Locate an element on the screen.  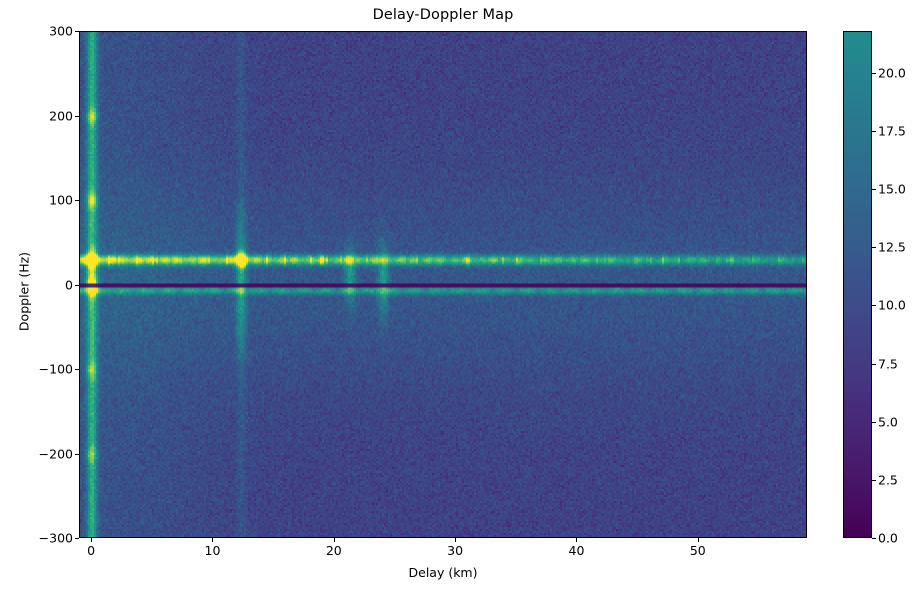
colorbar-tick-label: 17.5 is located at coordinates (892, 131).